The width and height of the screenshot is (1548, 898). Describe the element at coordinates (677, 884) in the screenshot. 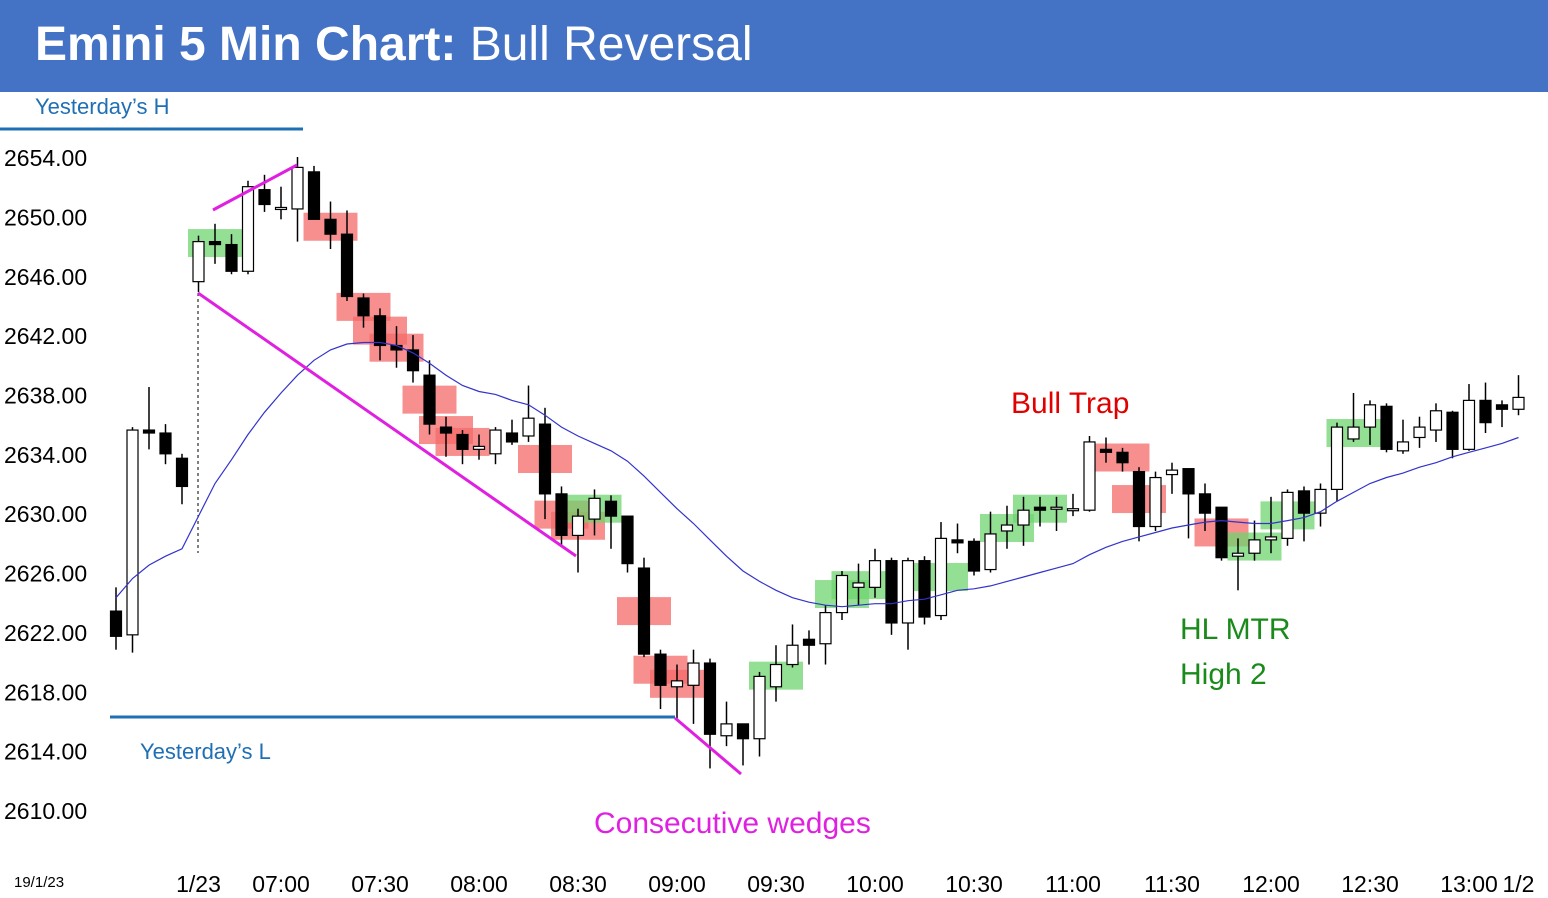

I see `x-tick-label: 09:00` at that location.